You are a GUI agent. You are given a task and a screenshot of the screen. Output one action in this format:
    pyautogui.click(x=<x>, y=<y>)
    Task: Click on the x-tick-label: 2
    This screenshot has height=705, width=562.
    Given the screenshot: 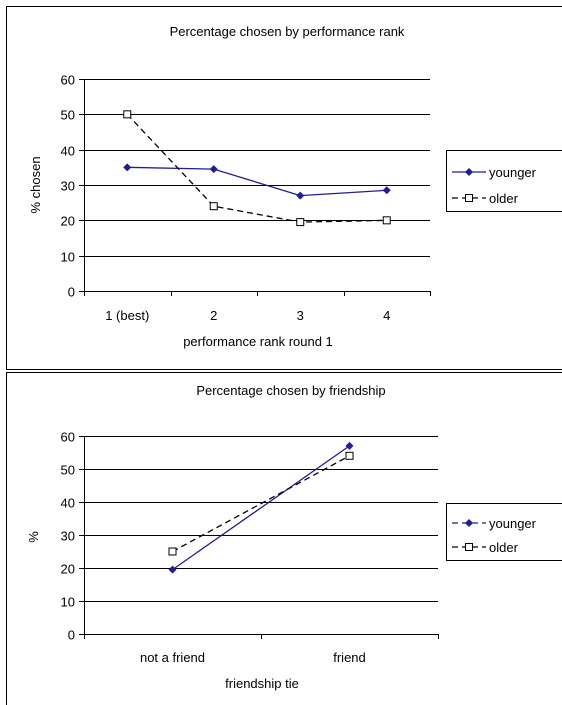 What is the action you would take?
    pyautogui.click(x=213, y=315)
    